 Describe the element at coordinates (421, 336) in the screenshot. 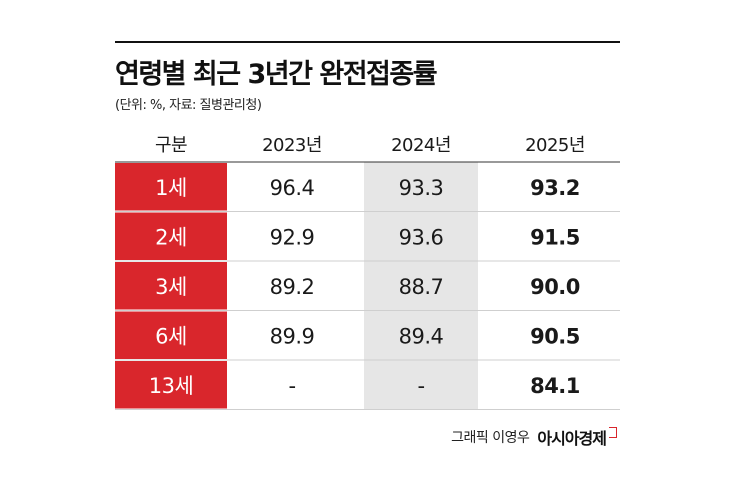

I see `table-cell: 89.4` at that location.